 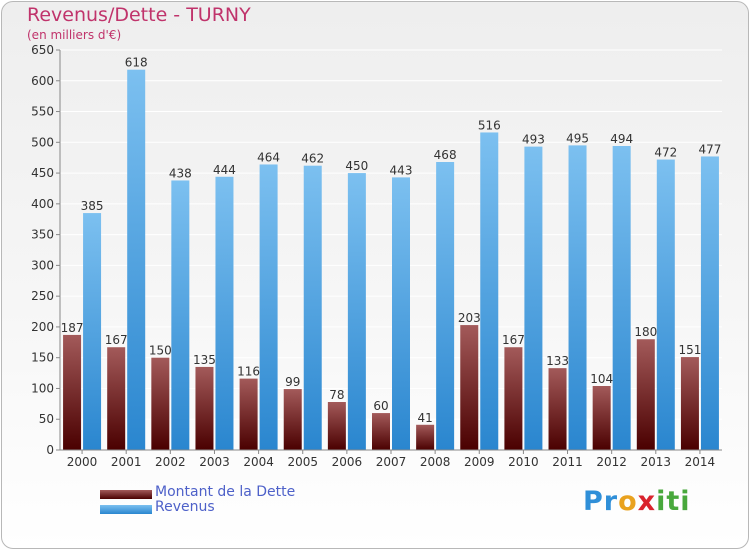 I want to click on label-revenue-2002: 438, so click(x=180, y=173).